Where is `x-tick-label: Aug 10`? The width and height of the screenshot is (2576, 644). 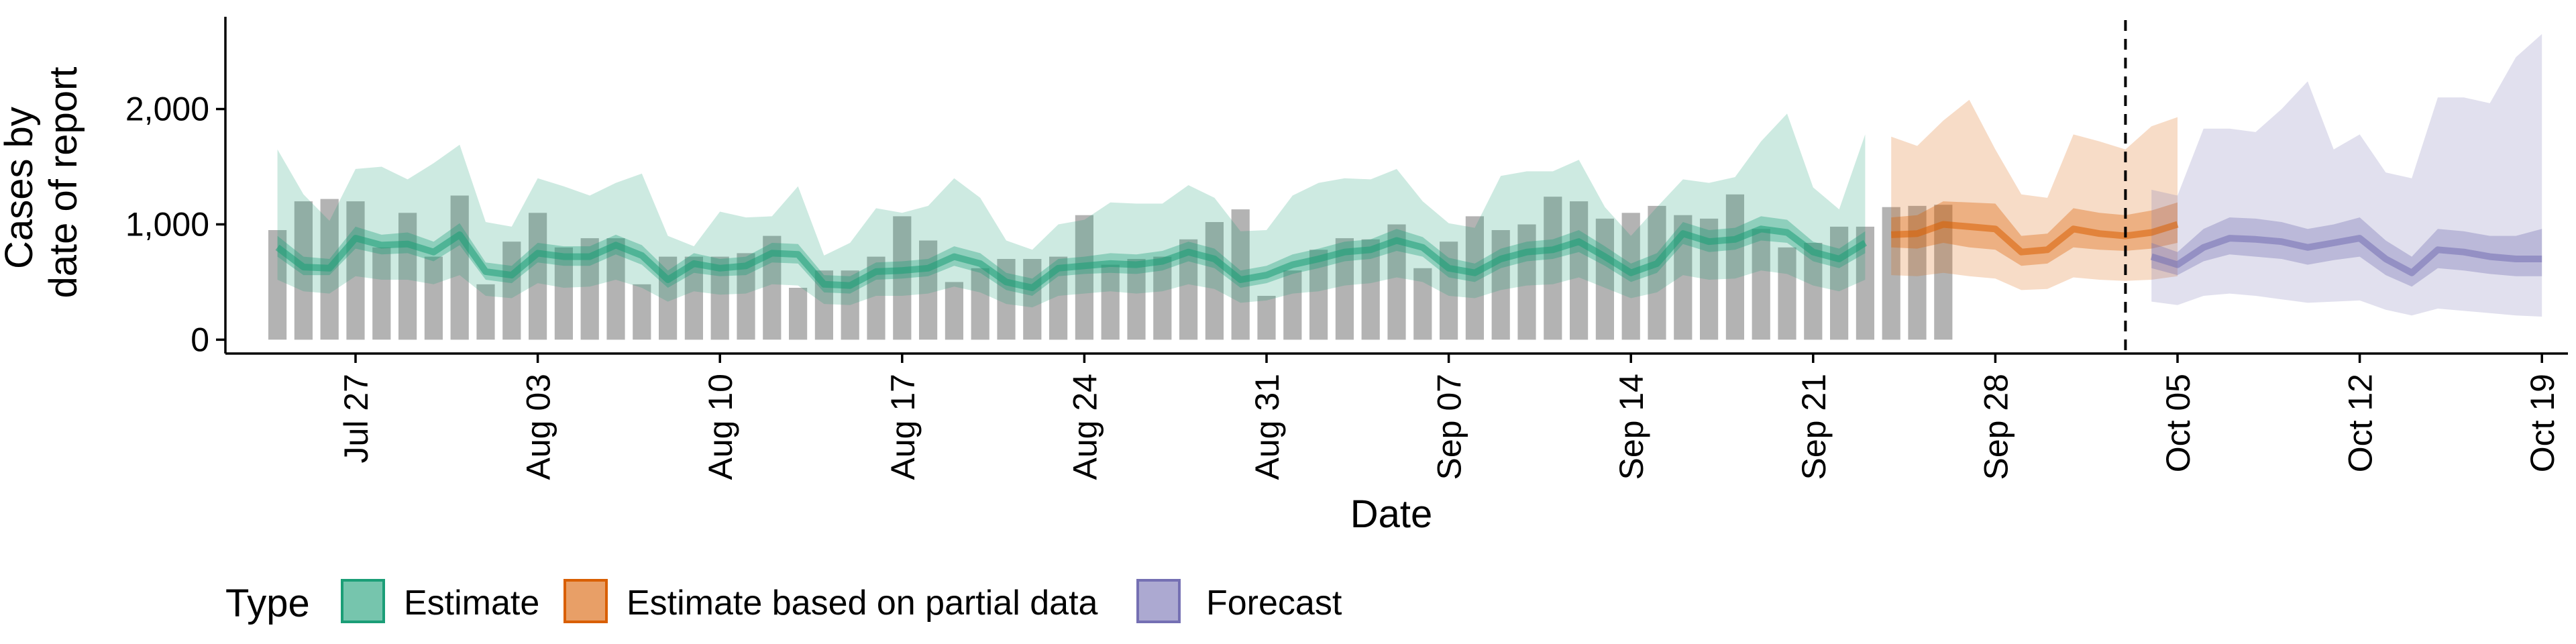 x-tick-label: Aug 10 is located at coordinates (720, 427).